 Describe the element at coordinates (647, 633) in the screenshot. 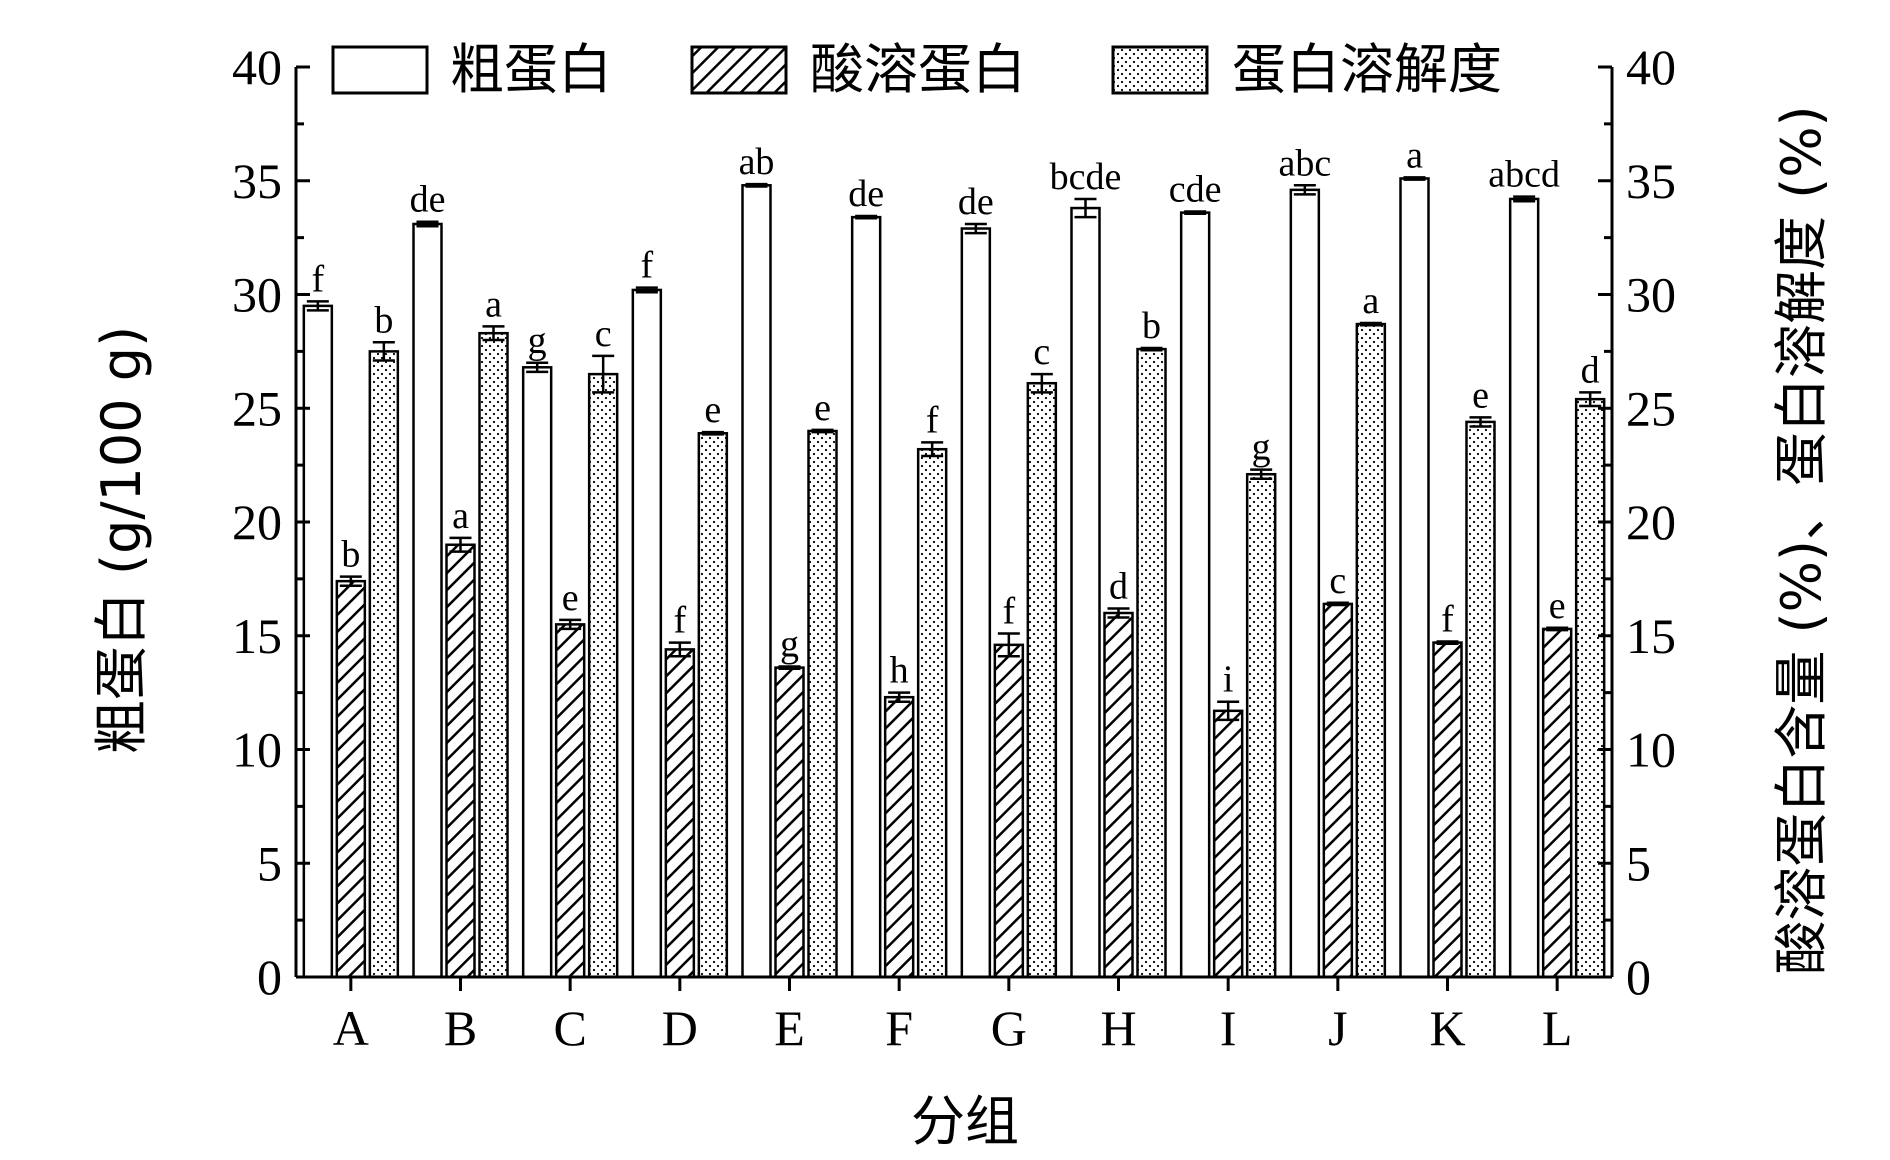

I see `bar-crude-protein-D` at that location.